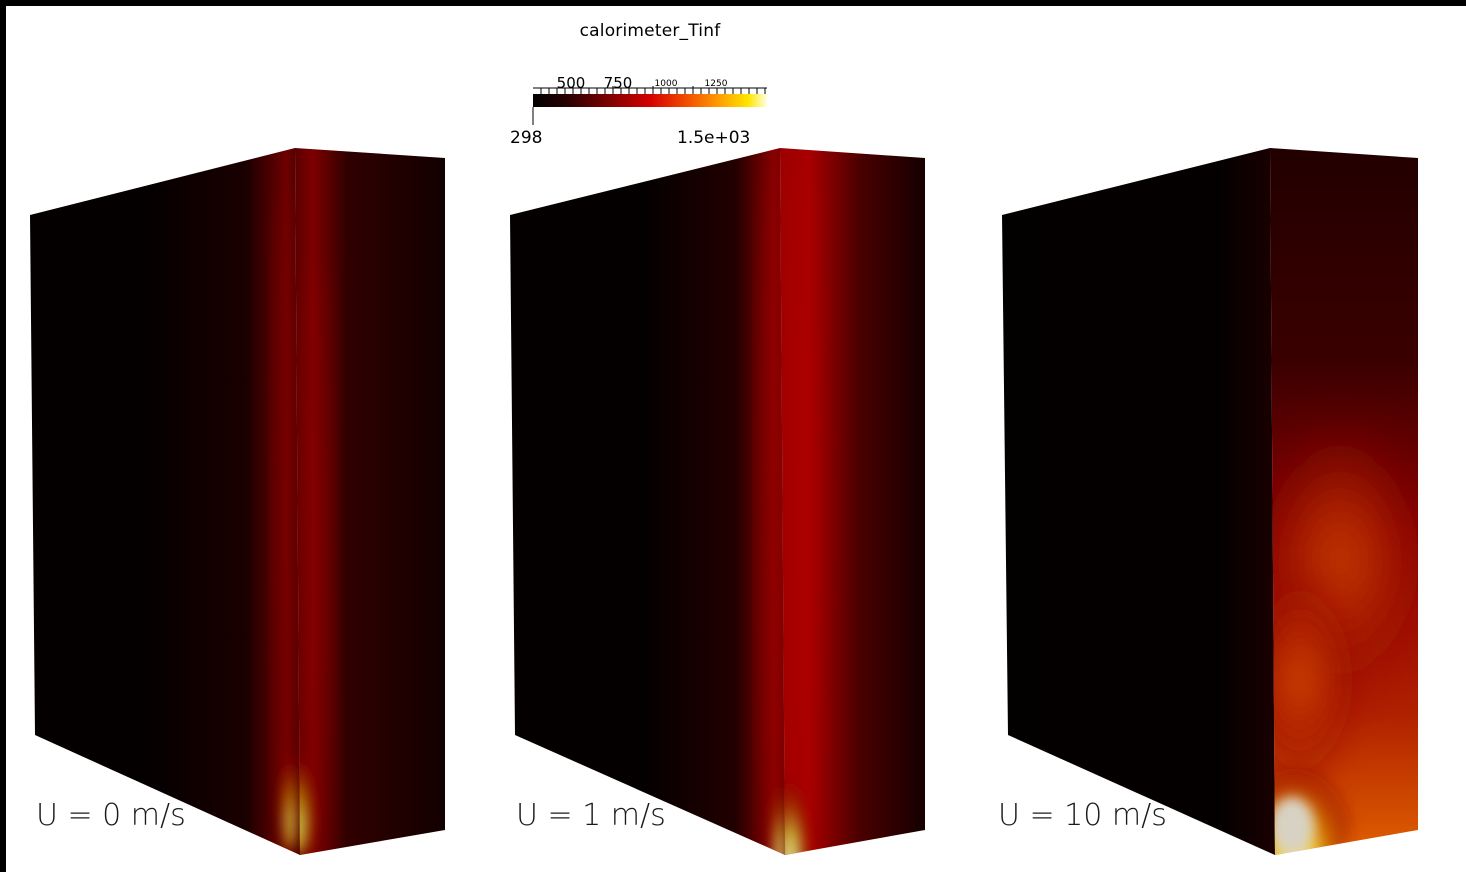  Describe the element at coordinates (650, 100) in the screenshot. I see `colorbar-ramp` at that location.